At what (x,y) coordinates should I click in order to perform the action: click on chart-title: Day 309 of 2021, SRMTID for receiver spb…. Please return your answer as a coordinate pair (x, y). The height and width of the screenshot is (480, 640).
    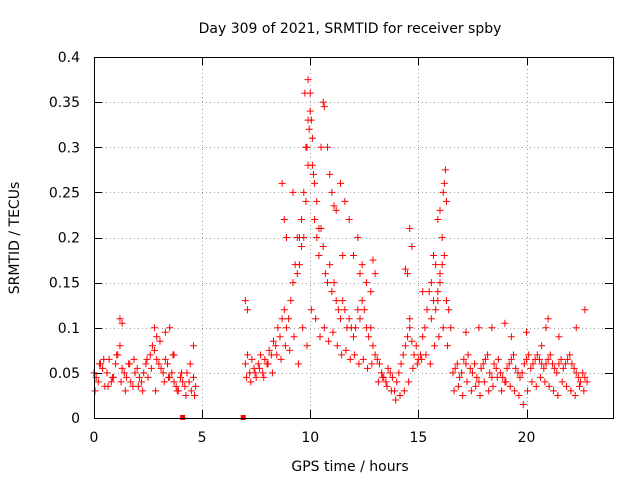
    Looking at the image, I should click on (350, 29).